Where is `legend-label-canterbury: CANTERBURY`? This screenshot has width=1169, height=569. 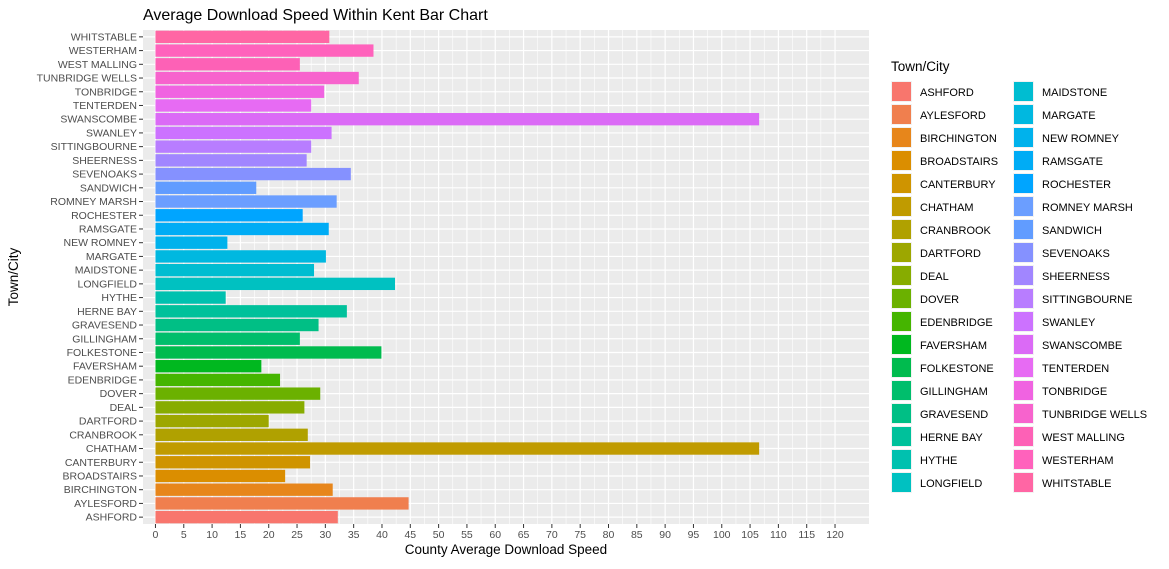
legend-label-canterbury: CANTERBURY is located at coordinates (958, 185).